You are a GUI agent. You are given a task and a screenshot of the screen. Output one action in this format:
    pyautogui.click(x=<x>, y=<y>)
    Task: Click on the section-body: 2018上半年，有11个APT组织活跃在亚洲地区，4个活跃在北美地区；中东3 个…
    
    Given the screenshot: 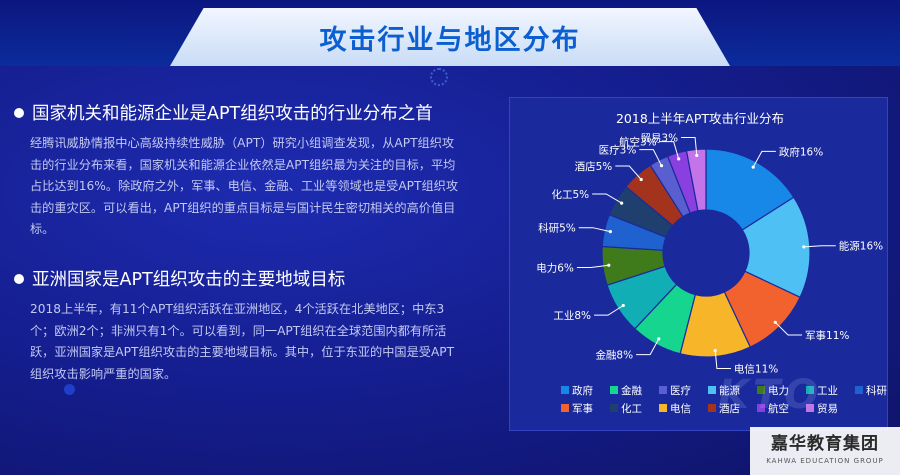 What is the action you would take?
    pyautogui.click(x=257, y=342)
    